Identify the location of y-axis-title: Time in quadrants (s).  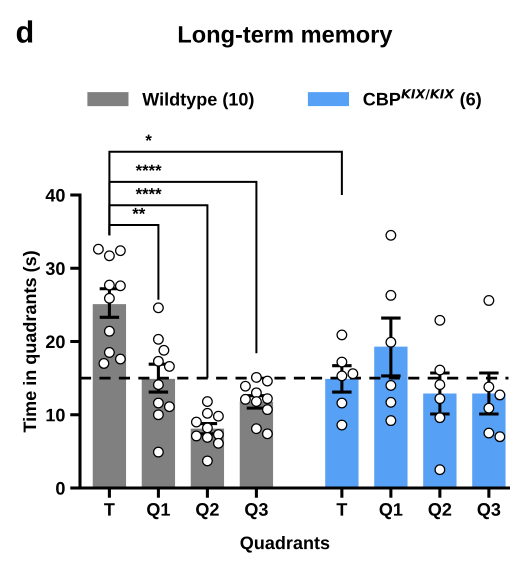
(31, 341).